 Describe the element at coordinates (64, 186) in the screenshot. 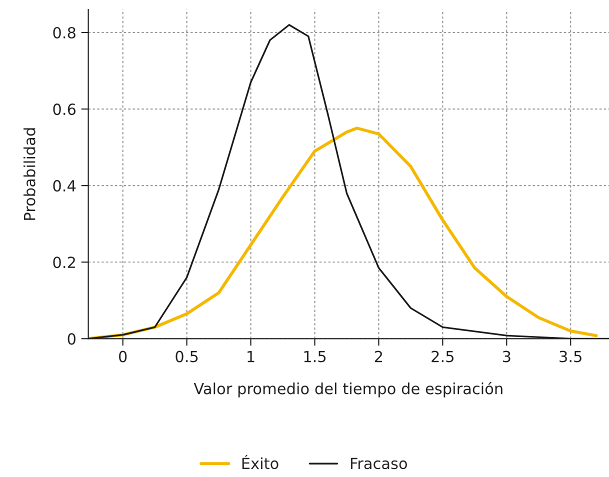

I see `y-tick-label: 0.4` at that location.